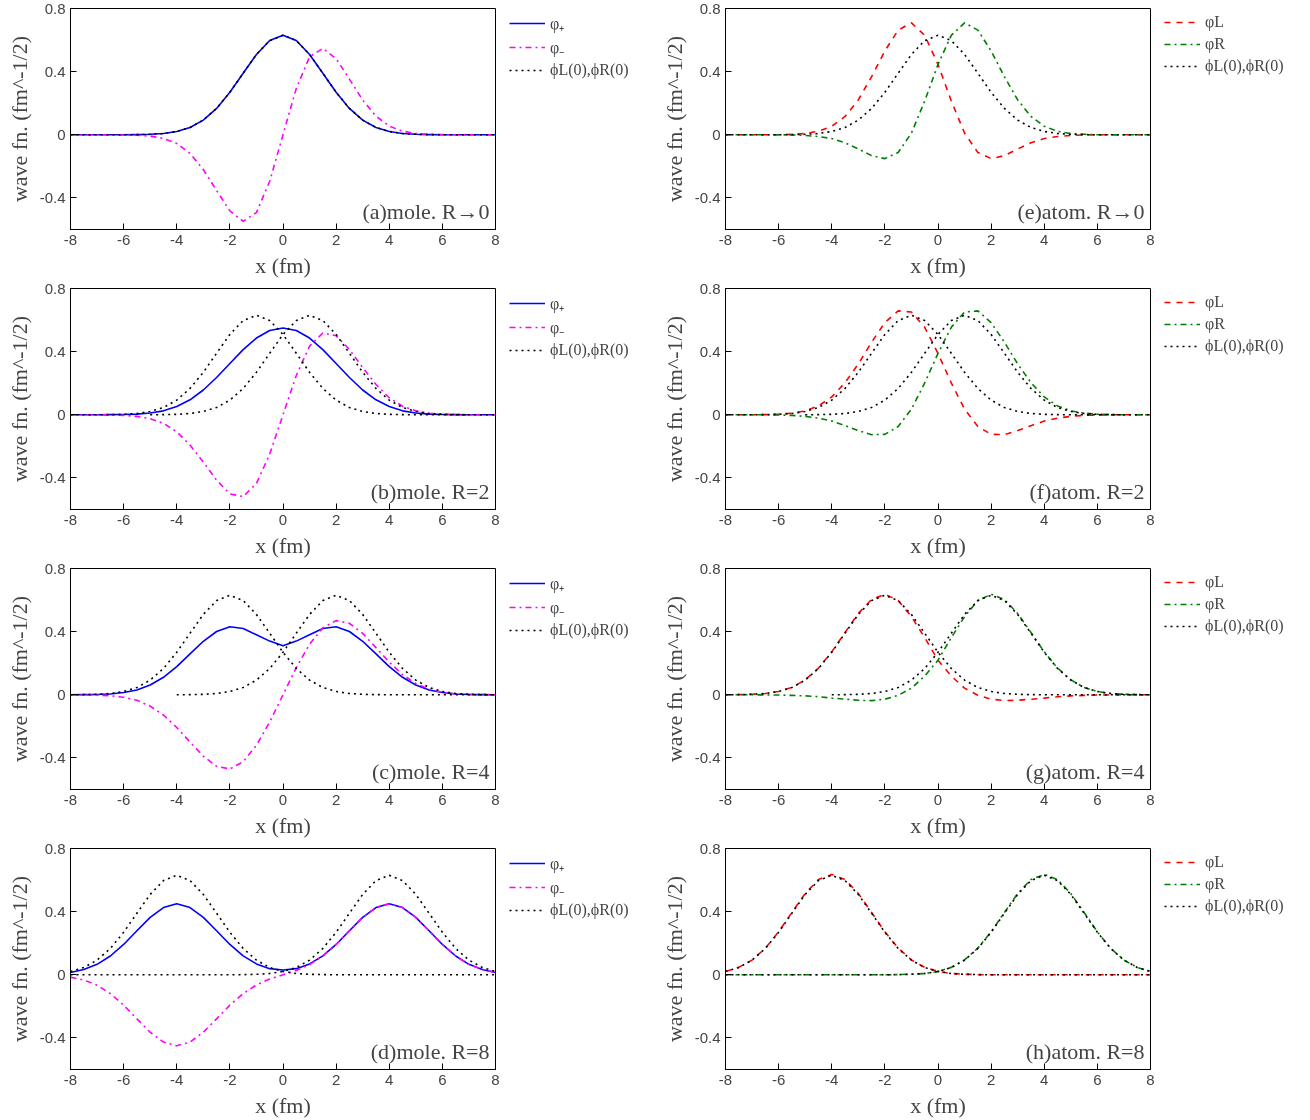 Image resolution: width=1310 pixels, height=1120 pixels. Describe the element at coordinates (426, 211) in the screenshot. I see `annotation: (a)mole. R→0` at that location.